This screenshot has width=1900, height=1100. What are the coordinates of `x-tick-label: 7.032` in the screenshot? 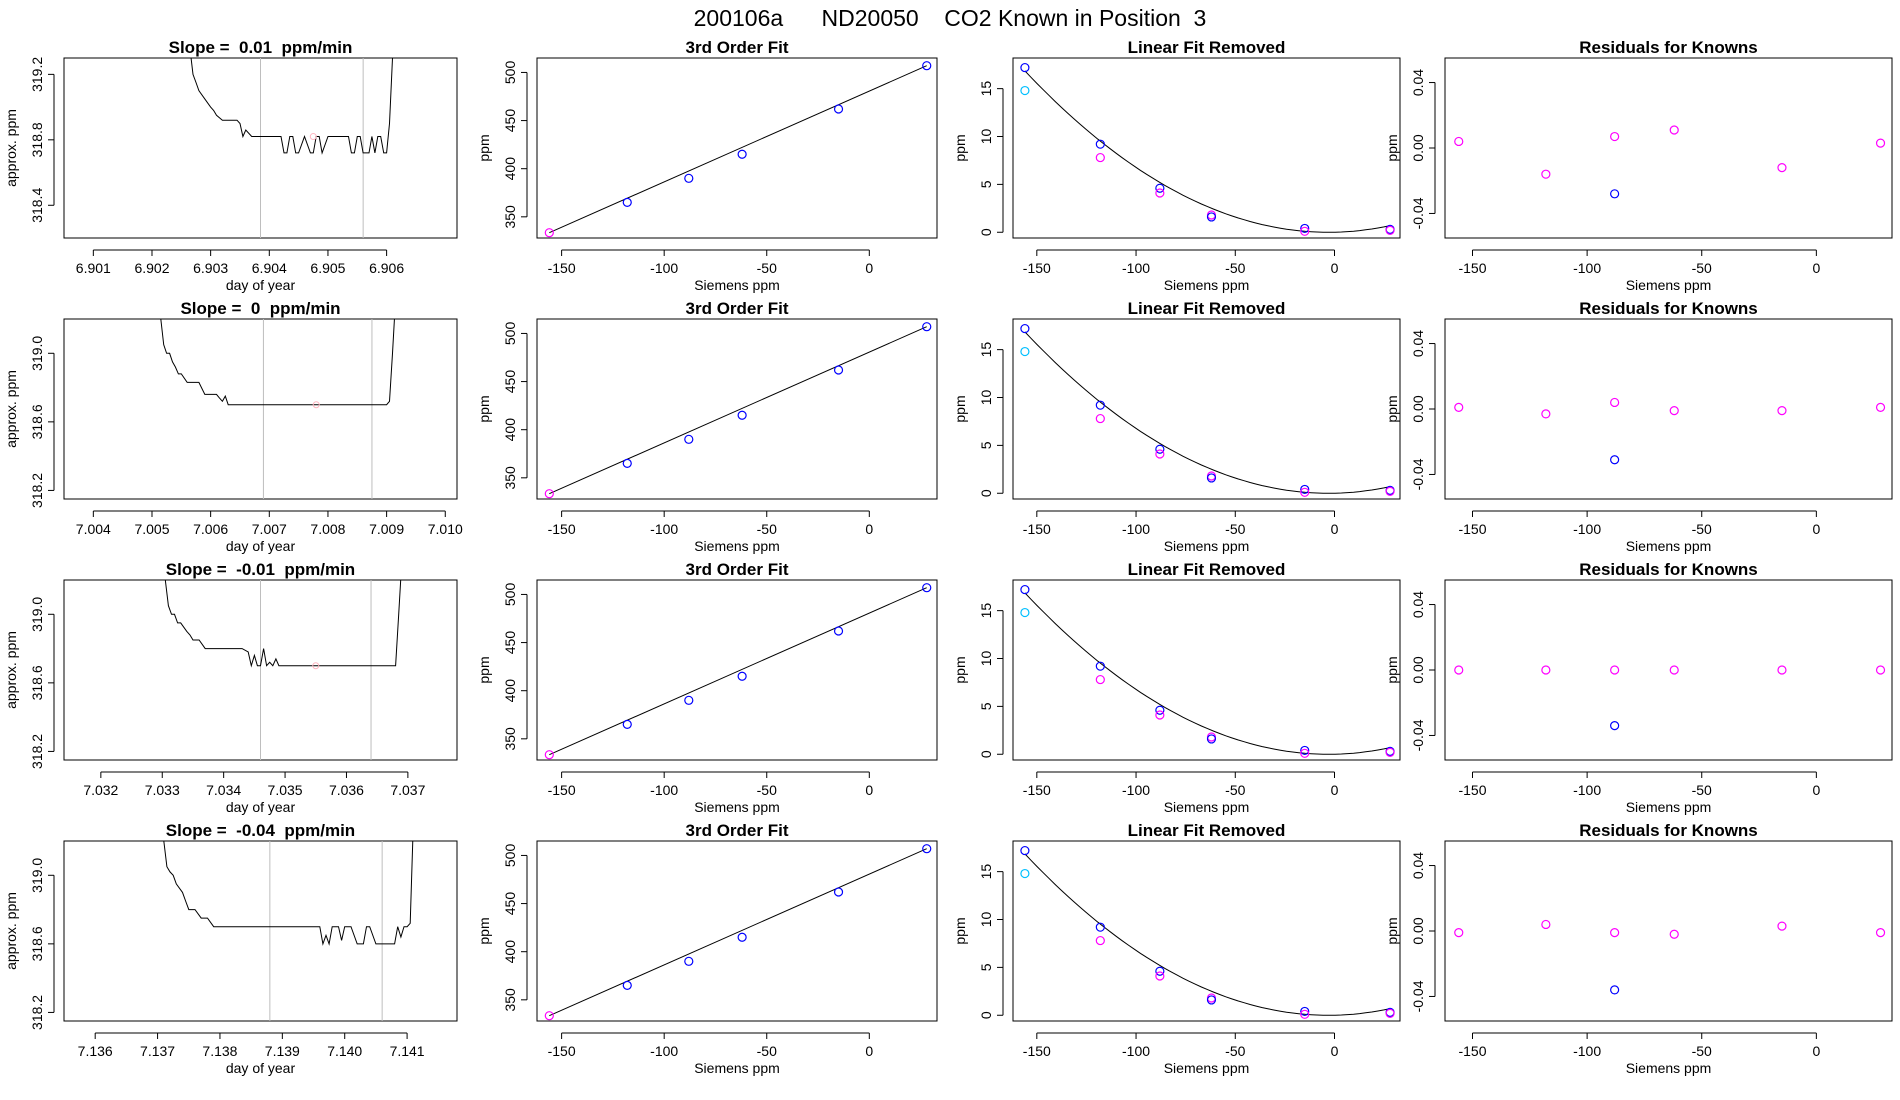 It's located at (100, 790).